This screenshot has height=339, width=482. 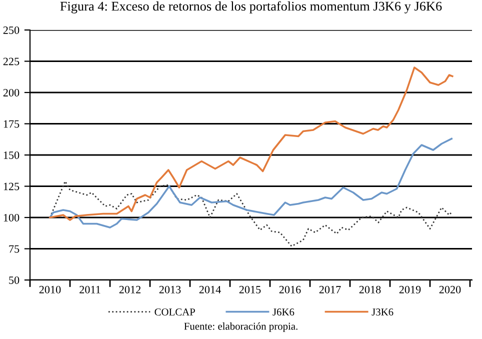 I want to click on x-tick-label: 2020, so click(x=450, y=290).